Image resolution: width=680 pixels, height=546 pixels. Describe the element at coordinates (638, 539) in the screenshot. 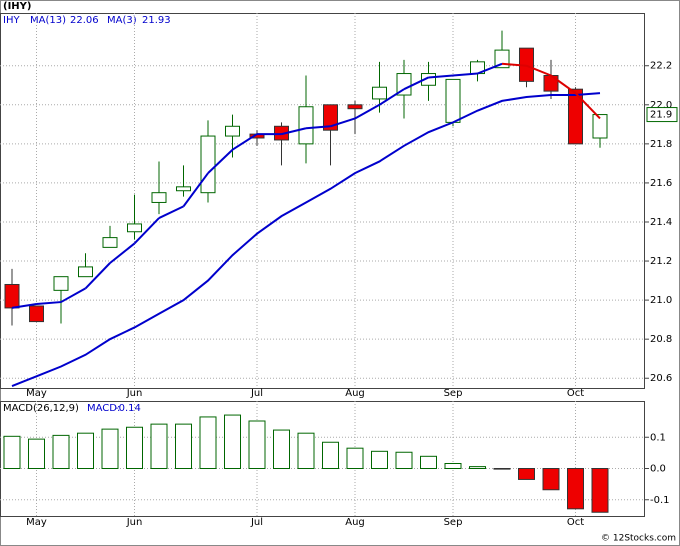

I see `watermark: © 12Stocks.com` at that location.